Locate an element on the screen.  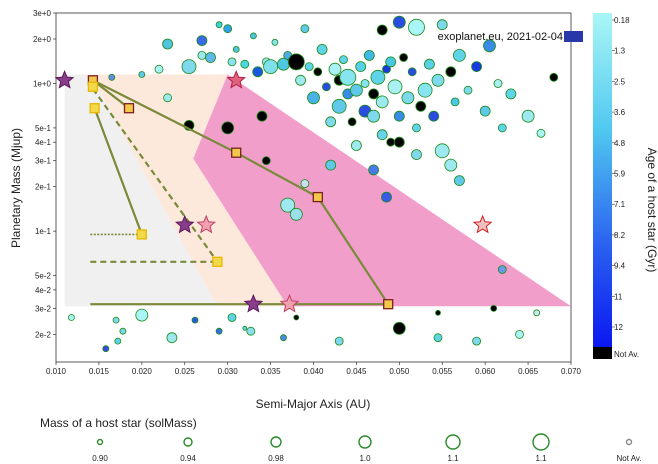
colorbar-tick-label: 4.8 is located at coordinates (620, 143).